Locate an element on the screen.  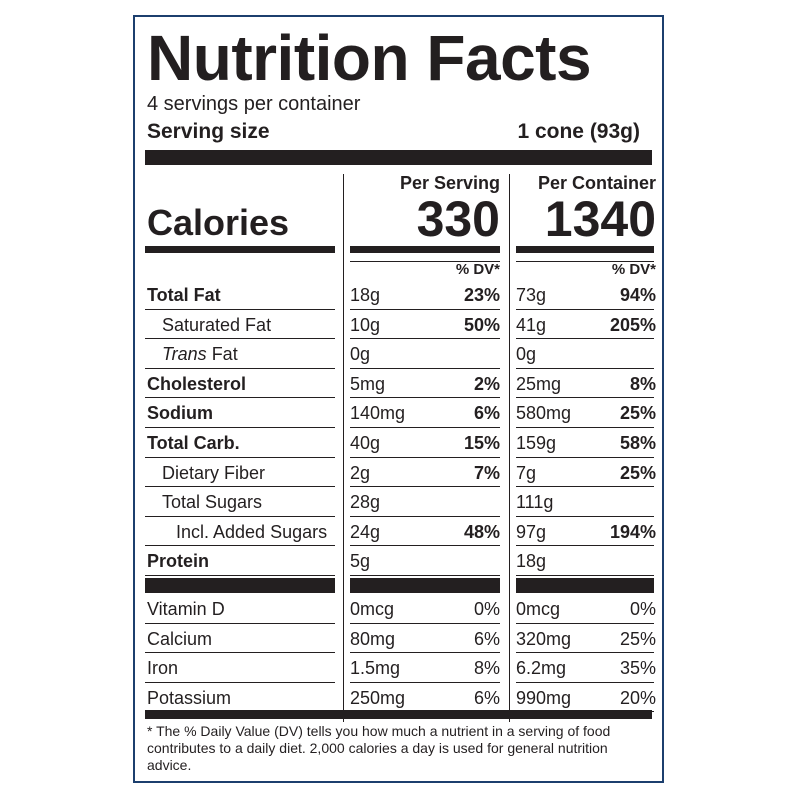
column-divider-serving is located at coordinates (343, 448).